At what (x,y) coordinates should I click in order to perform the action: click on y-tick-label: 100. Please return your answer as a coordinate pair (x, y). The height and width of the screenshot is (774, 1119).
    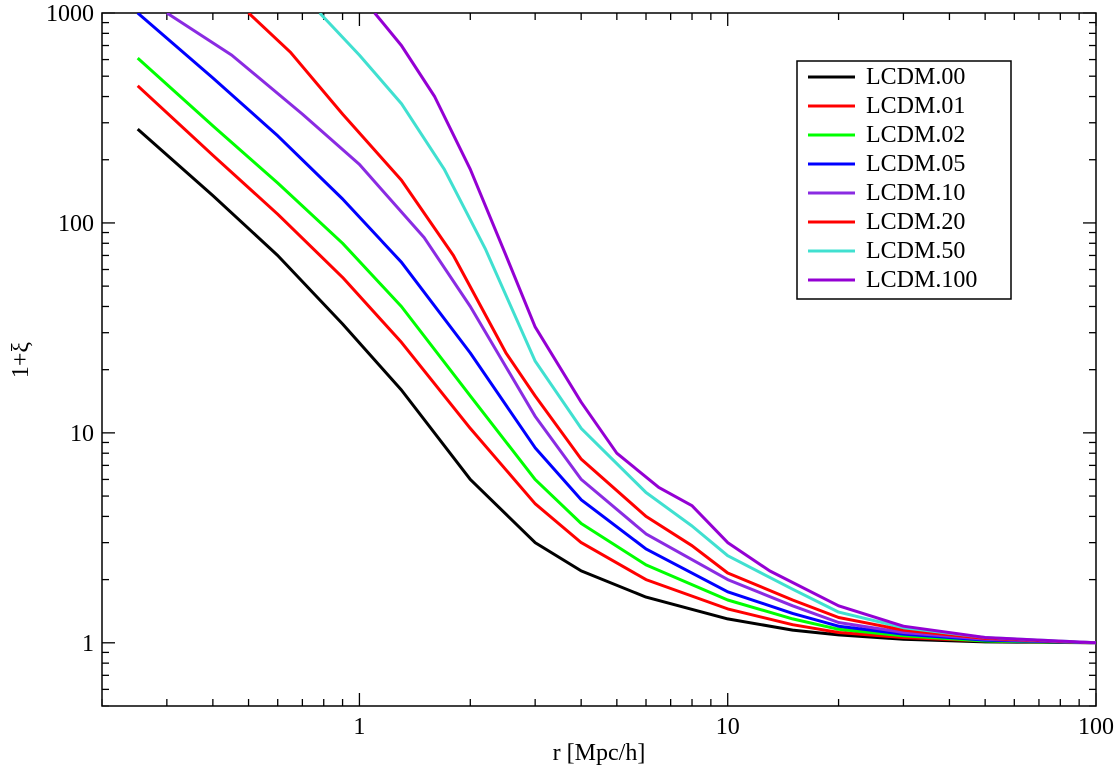
    Looking at the image, I should click on (76, 224).